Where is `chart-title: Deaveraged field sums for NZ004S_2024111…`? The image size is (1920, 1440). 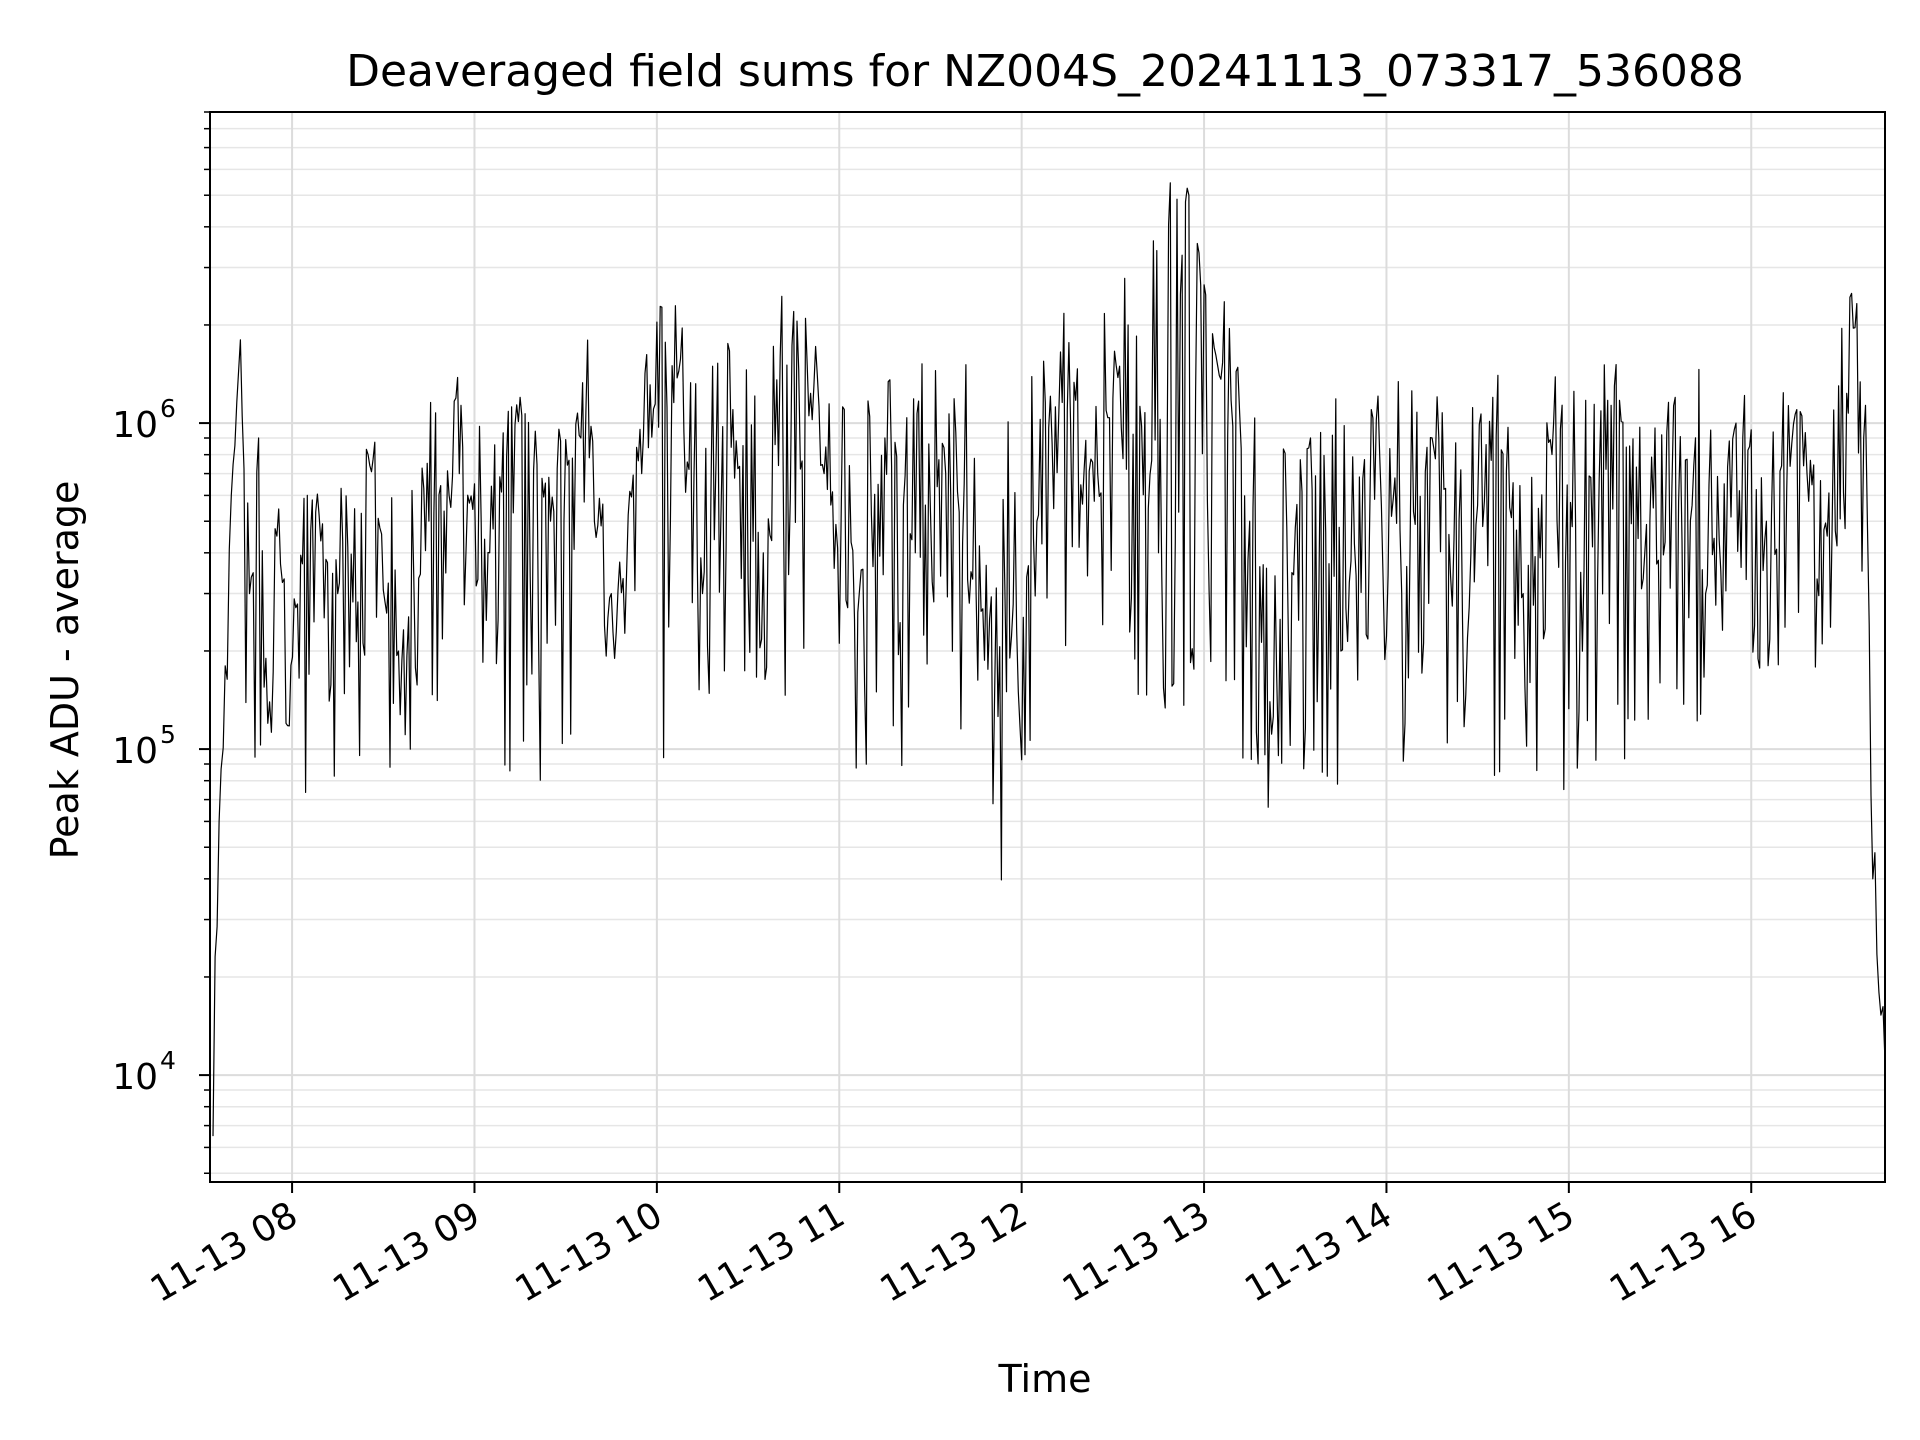
chart-title: Deaveraged field sums for NZ004S_2024111… is located at coordinates (1045, 71).